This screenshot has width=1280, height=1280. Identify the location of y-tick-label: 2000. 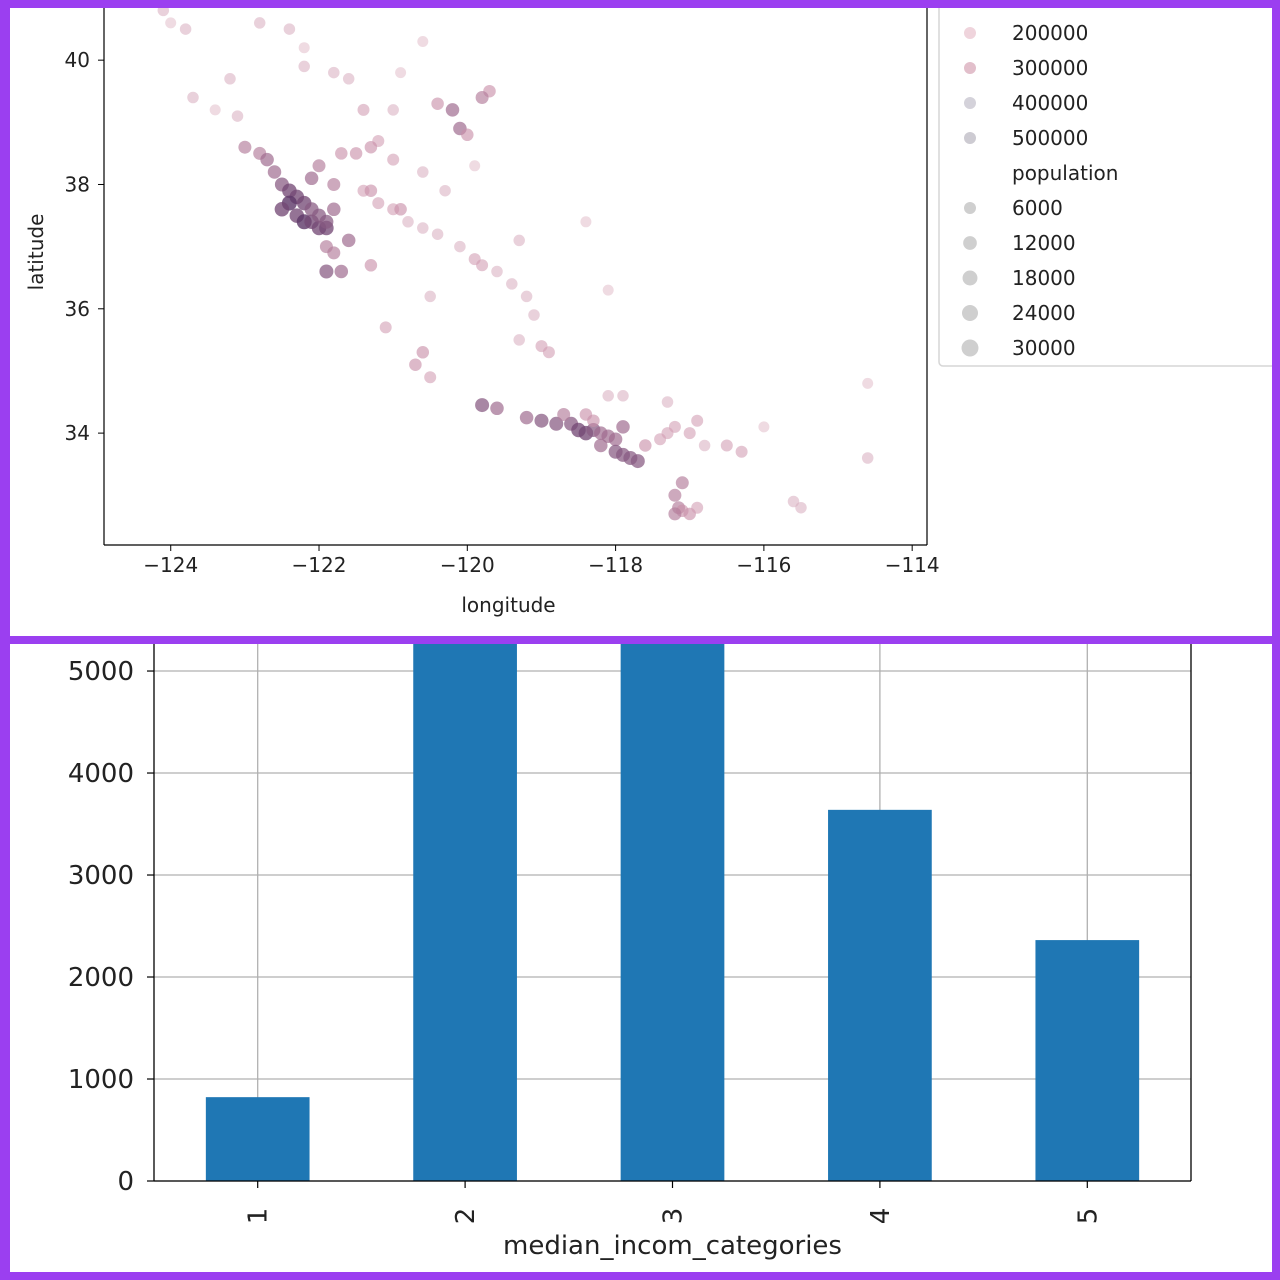
(101, 978).